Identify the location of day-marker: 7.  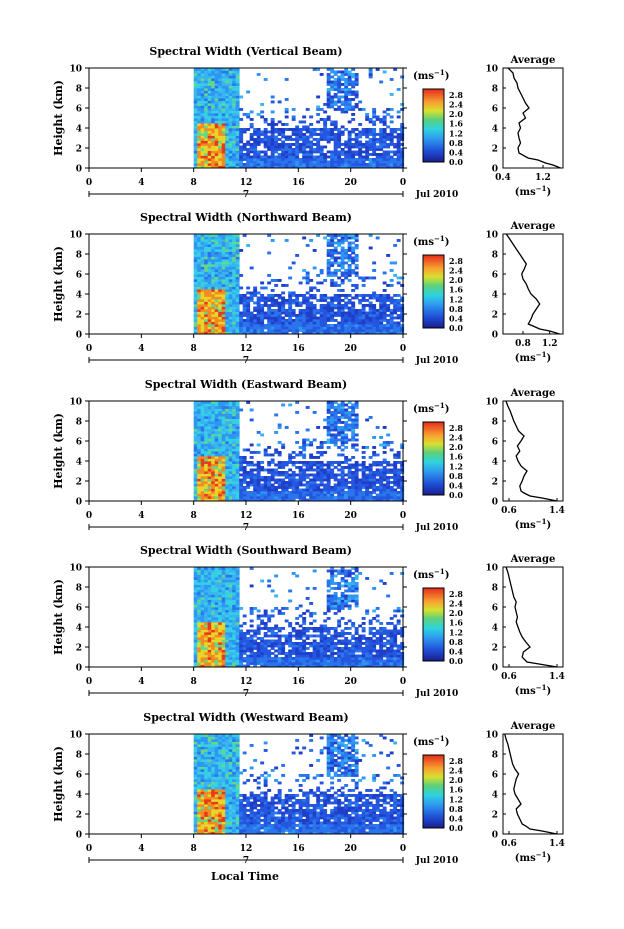
(246, 528).